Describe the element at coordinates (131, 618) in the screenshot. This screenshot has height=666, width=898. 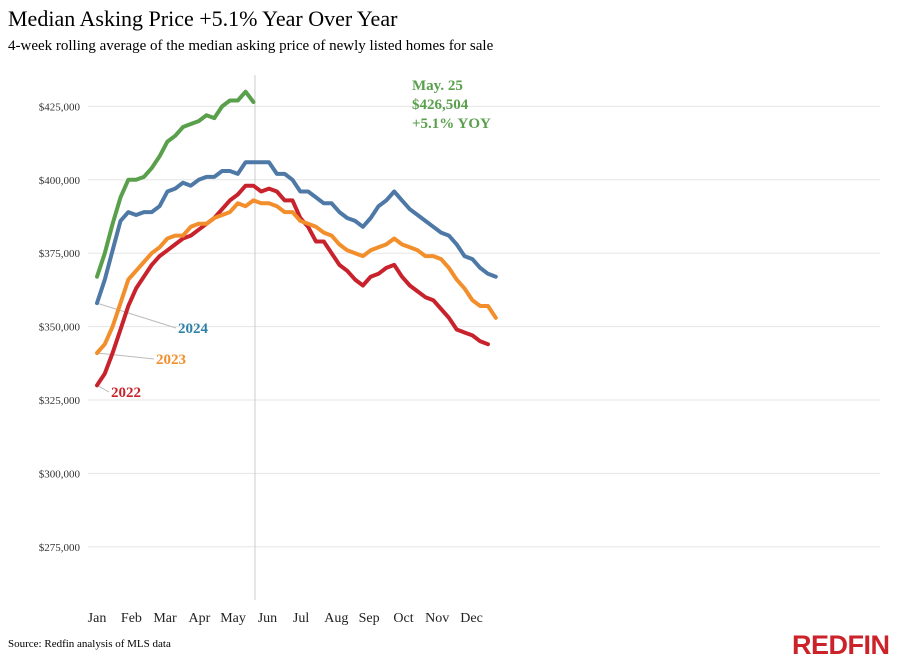
I see `x-tick-label: Feb` at that location.